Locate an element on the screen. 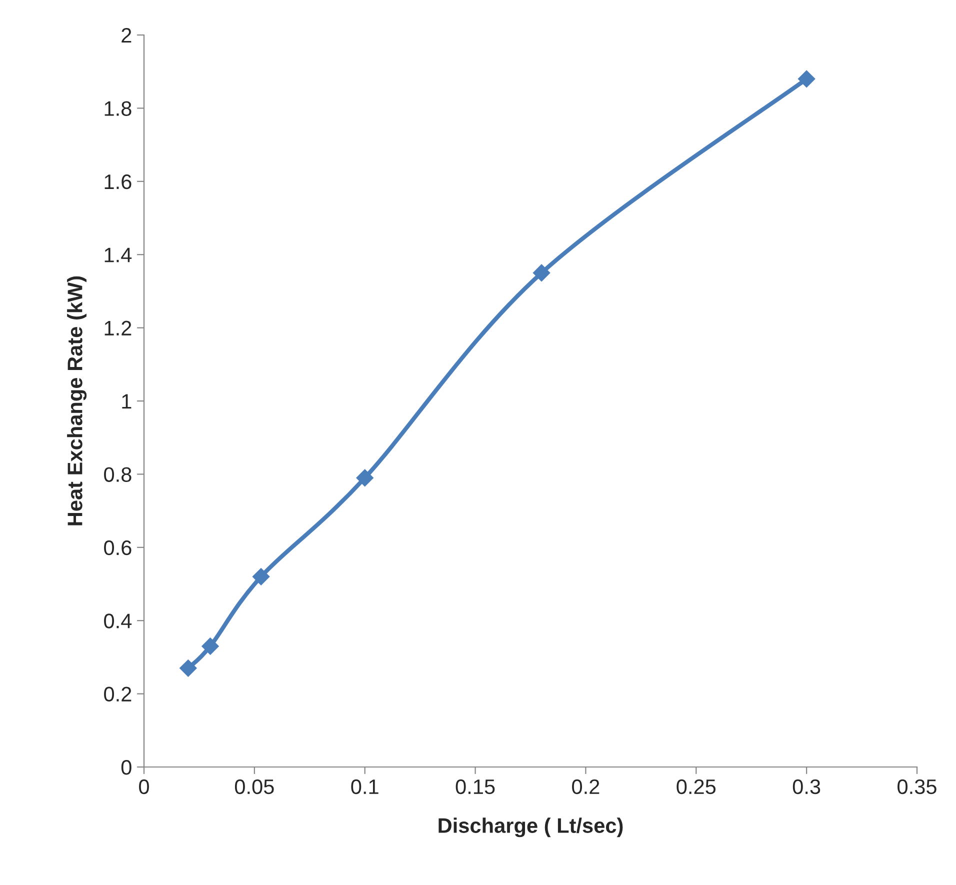 The image size is (956, 885). y-tick-label: 0.4 is located at coordinates (118, 621).